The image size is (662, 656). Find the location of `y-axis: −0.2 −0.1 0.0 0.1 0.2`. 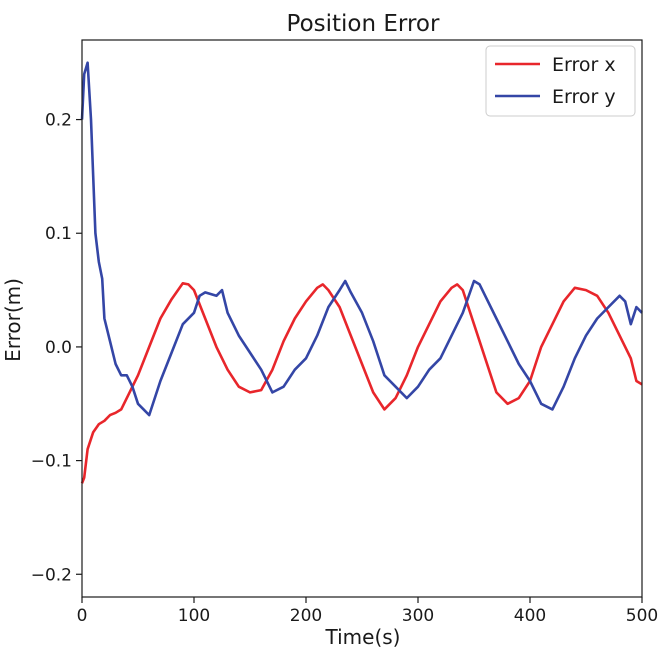

y-axis: −0.2 −0.1 0.0 0.1 0.2 is located at coordinates (56, 348).